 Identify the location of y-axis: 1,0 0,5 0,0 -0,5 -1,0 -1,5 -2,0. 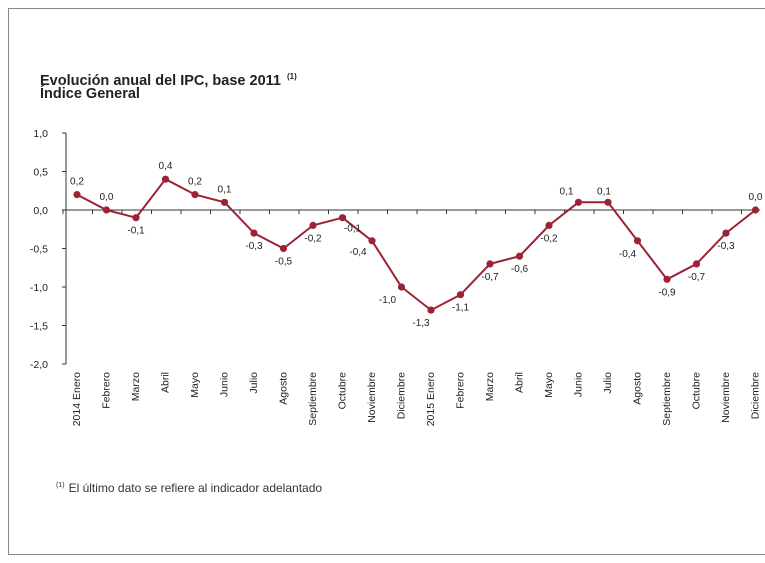
(48, 249).